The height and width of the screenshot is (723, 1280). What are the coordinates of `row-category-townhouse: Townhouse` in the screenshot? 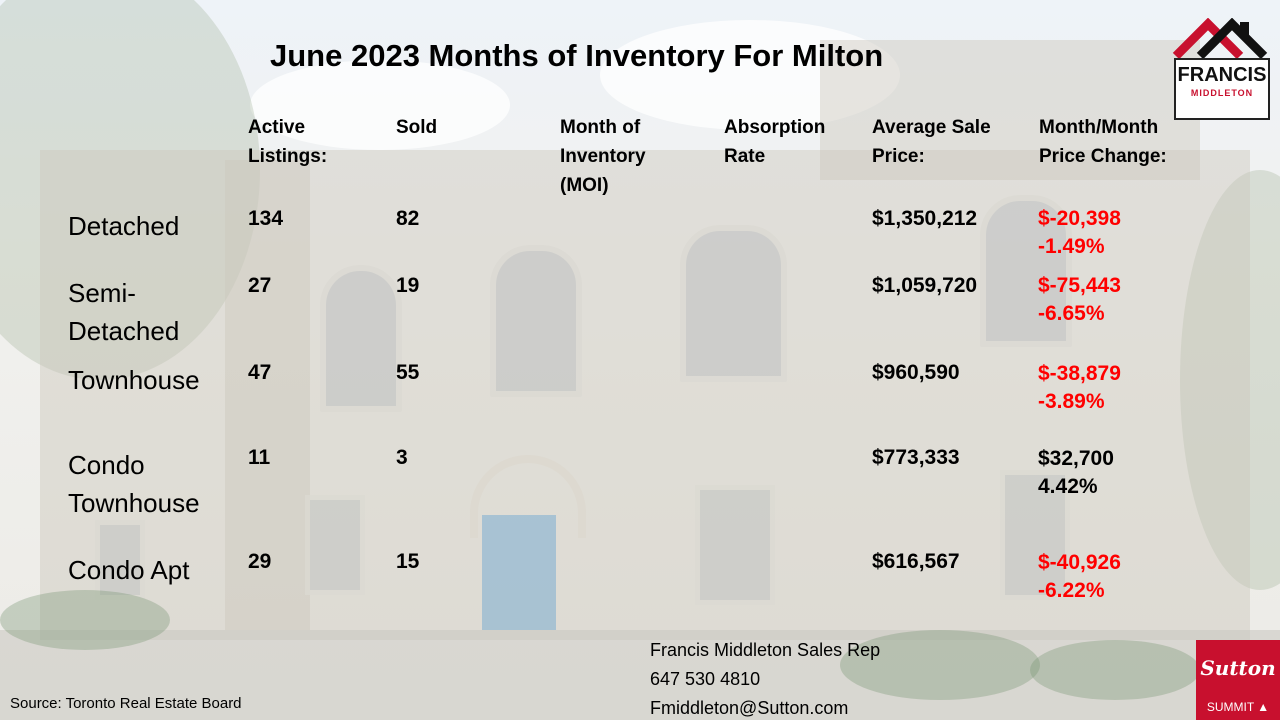 It's located at (134, 380).